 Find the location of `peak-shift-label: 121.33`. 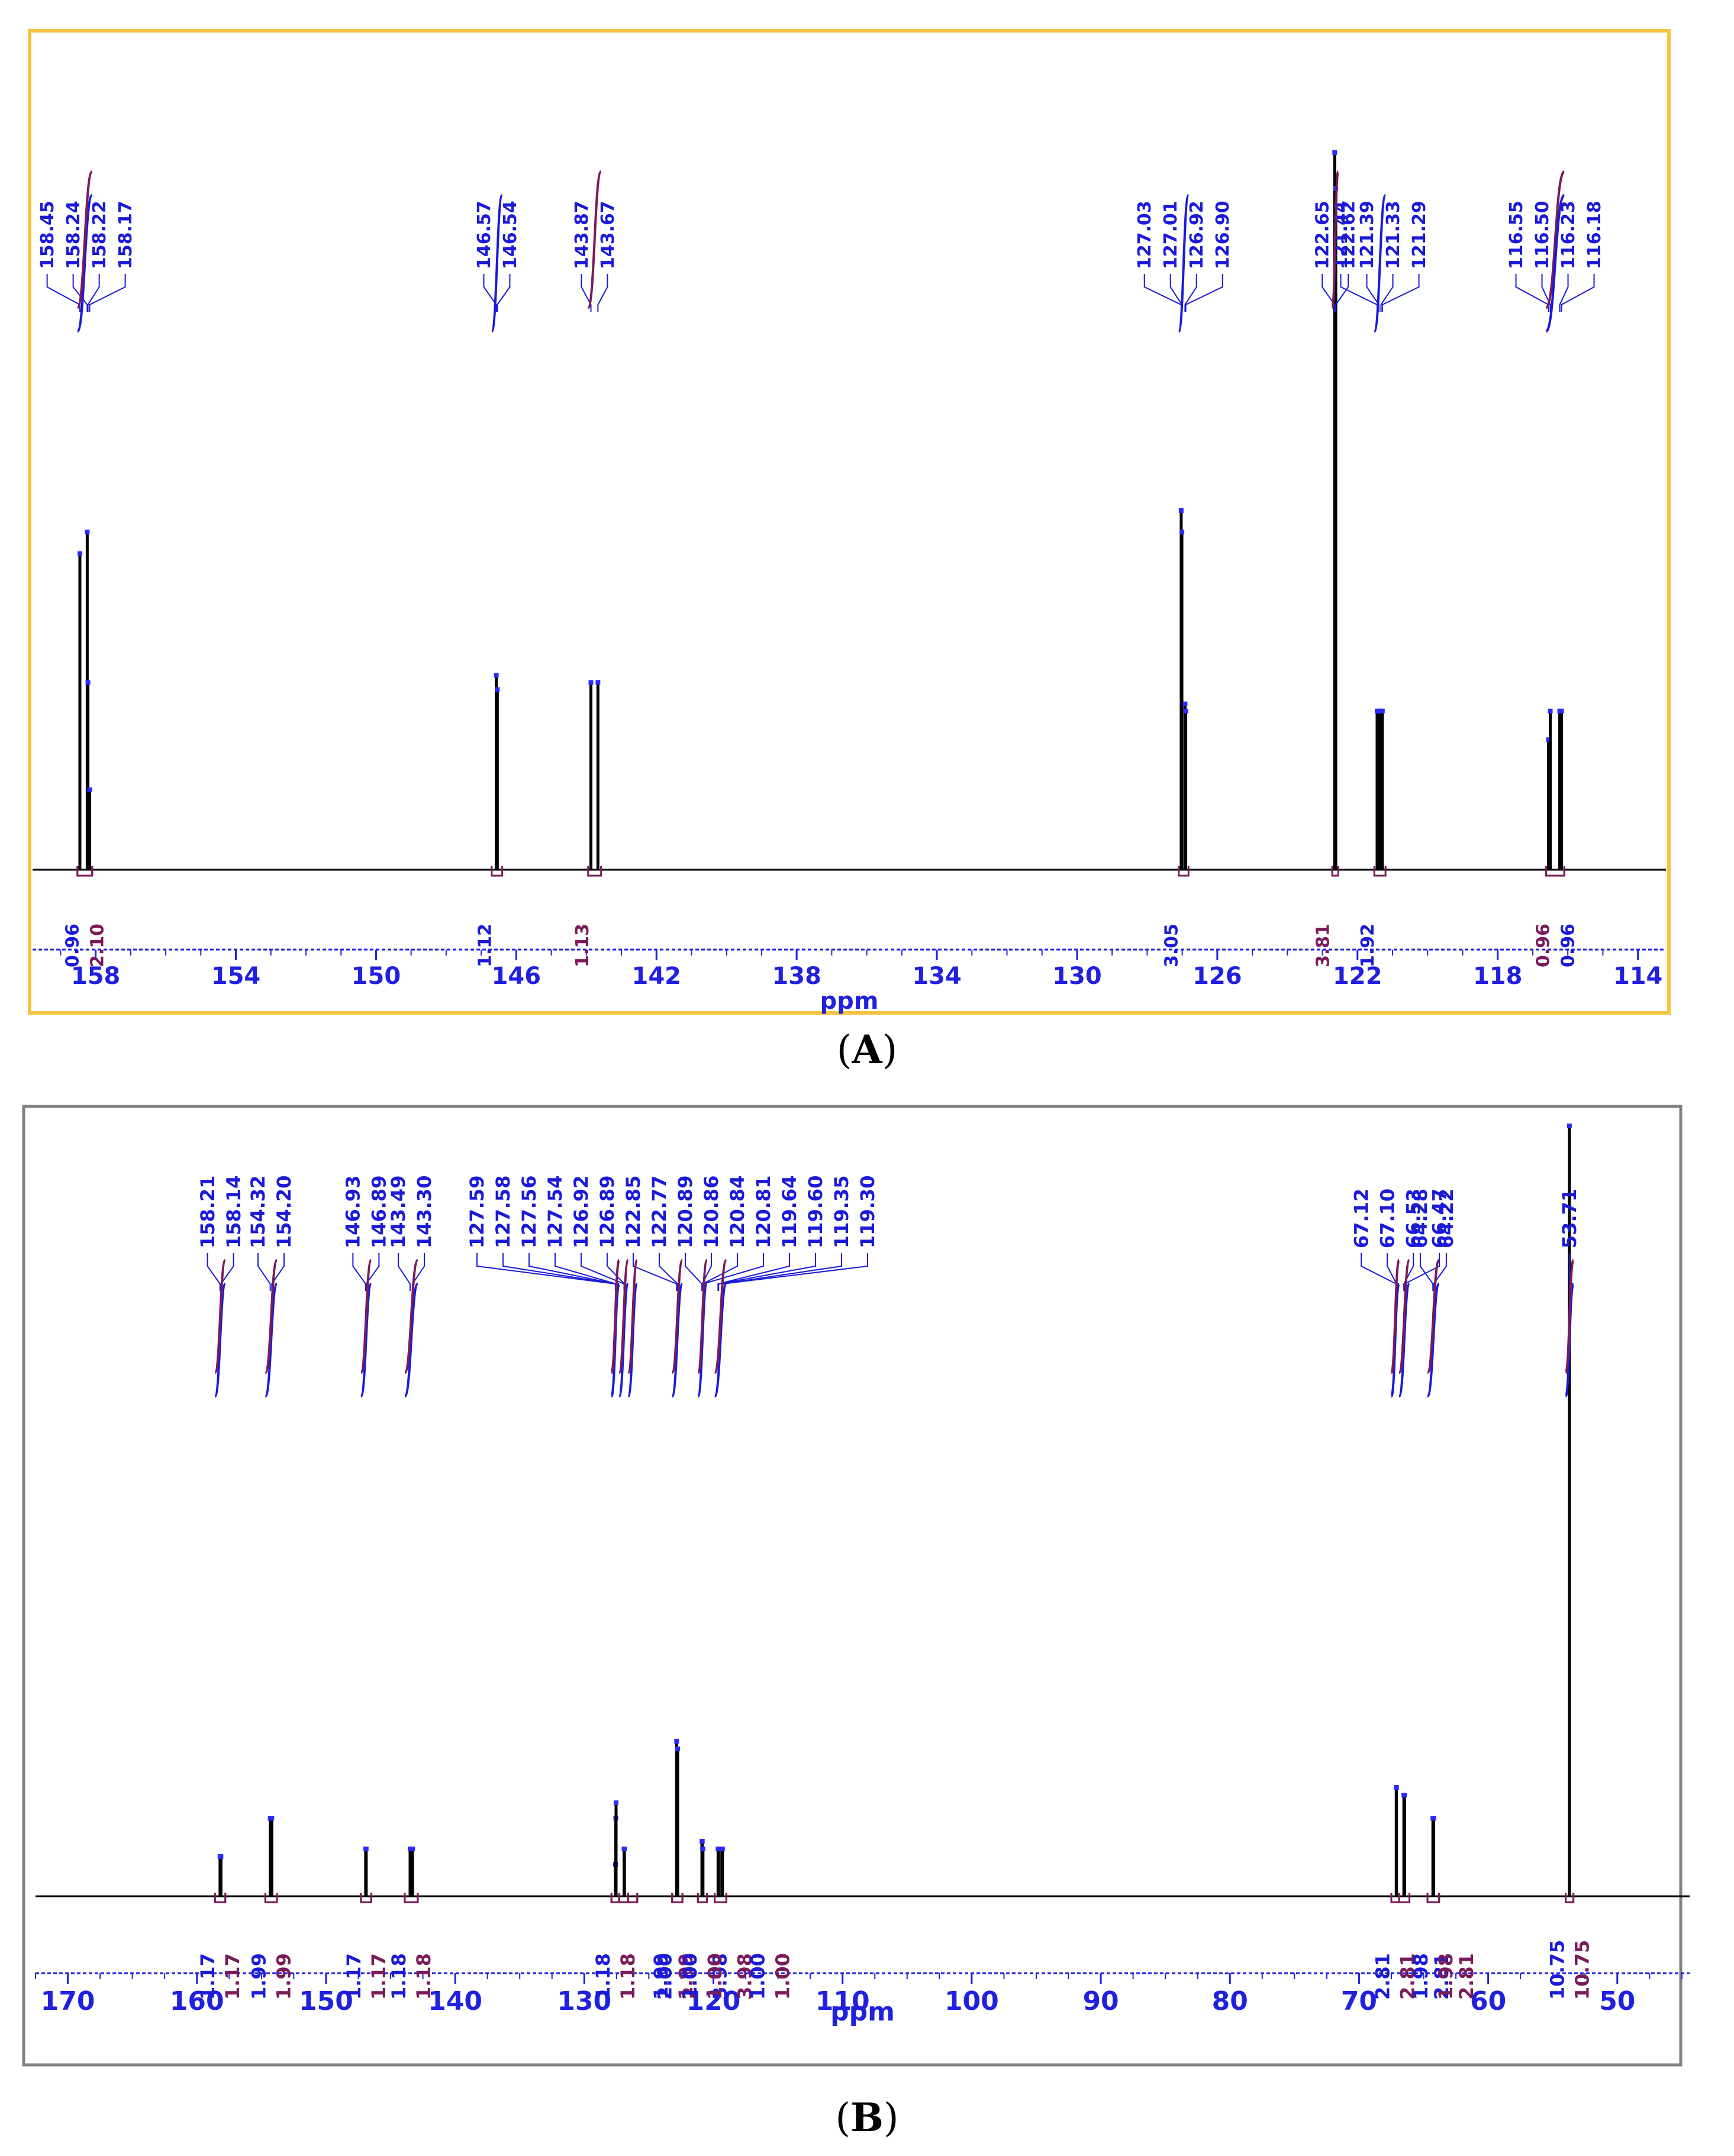

peak-shift-label: 121.33 is located at coordinates (1393, 235).